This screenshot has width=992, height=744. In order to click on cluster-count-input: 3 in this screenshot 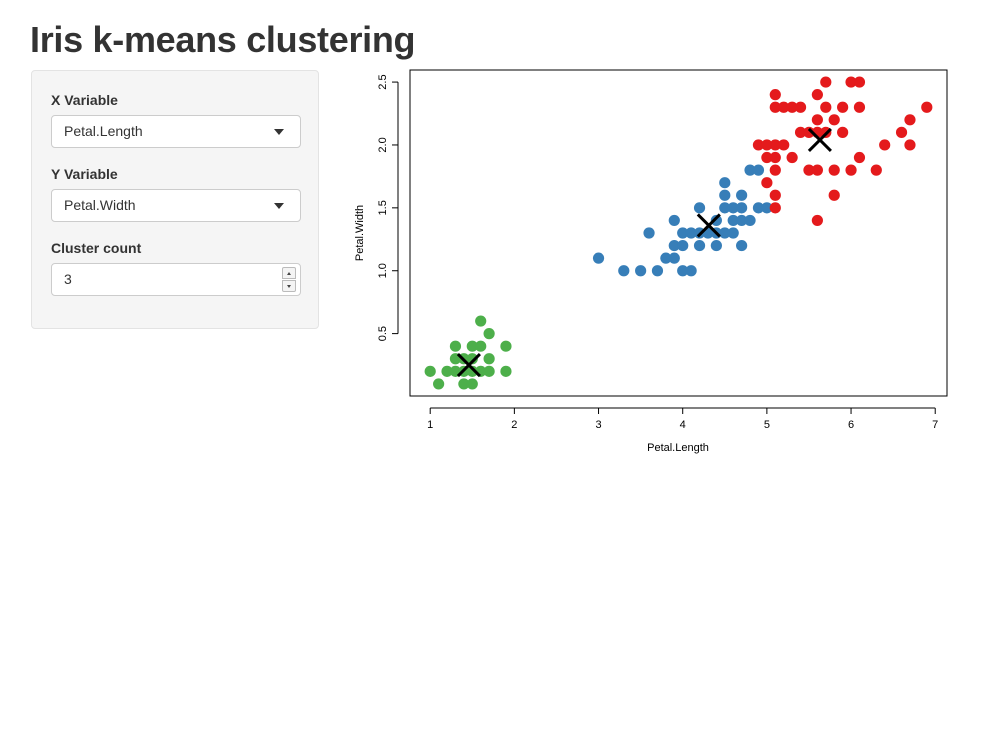, I will do `click(176, 279)`.